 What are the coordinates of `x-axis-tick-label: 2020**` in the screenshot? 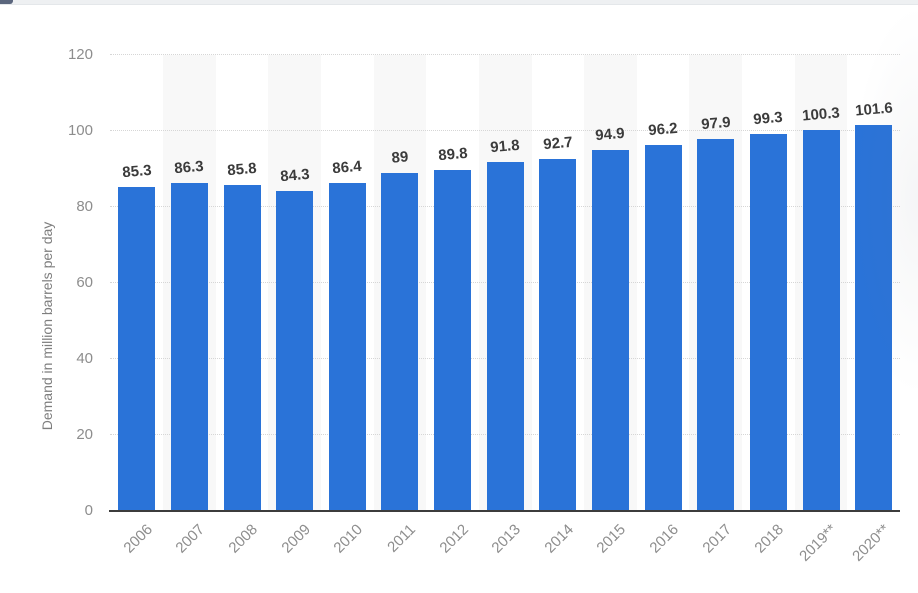 It's located at (870, 543).